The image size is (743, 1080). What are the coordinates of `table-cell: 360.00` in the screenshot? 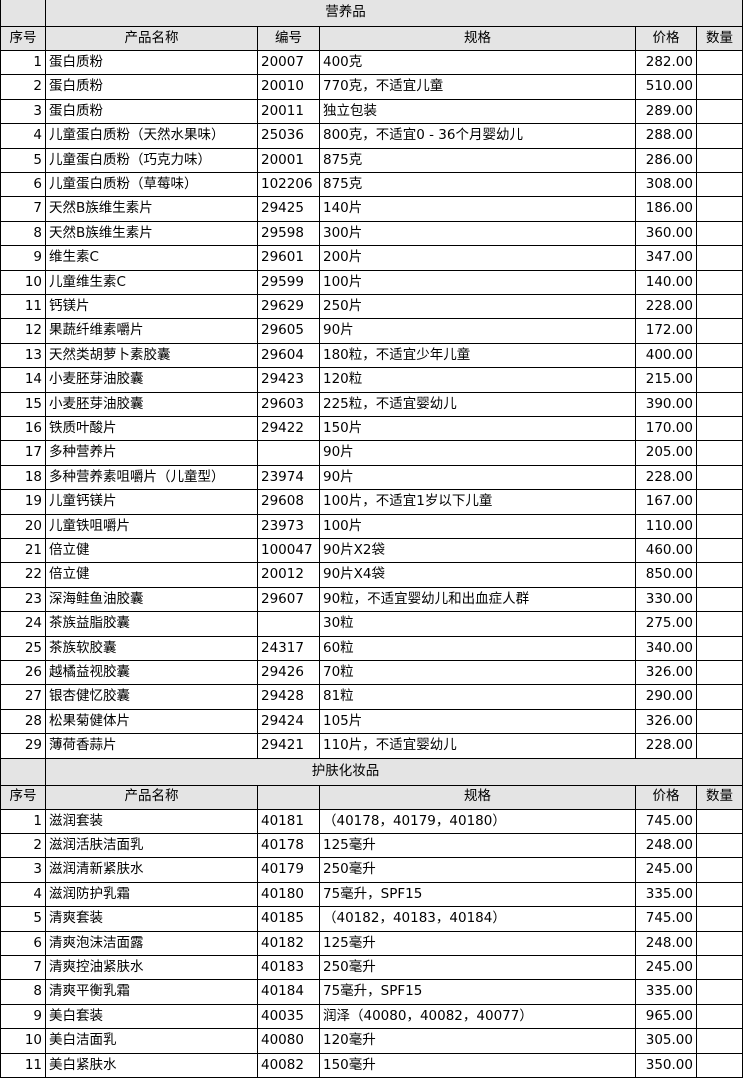 It's located at (666, 234).